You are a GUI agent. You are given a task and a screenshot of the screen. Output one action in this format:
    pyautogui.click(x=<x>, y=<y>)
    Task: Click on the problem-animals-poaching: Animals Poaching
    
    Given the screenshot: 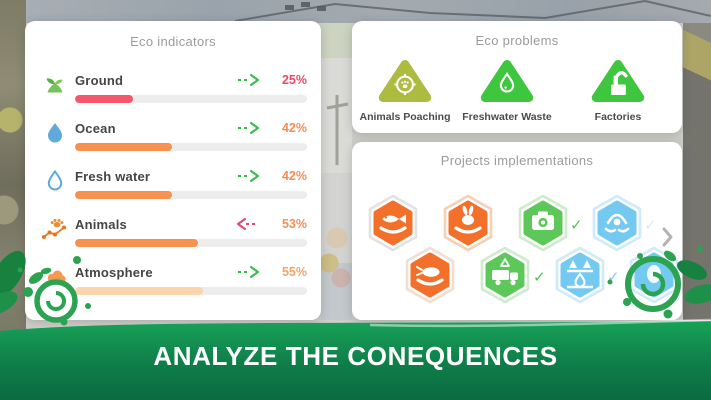 What is the action you would take?
    pyautogui.click(x=405, y=90)
    